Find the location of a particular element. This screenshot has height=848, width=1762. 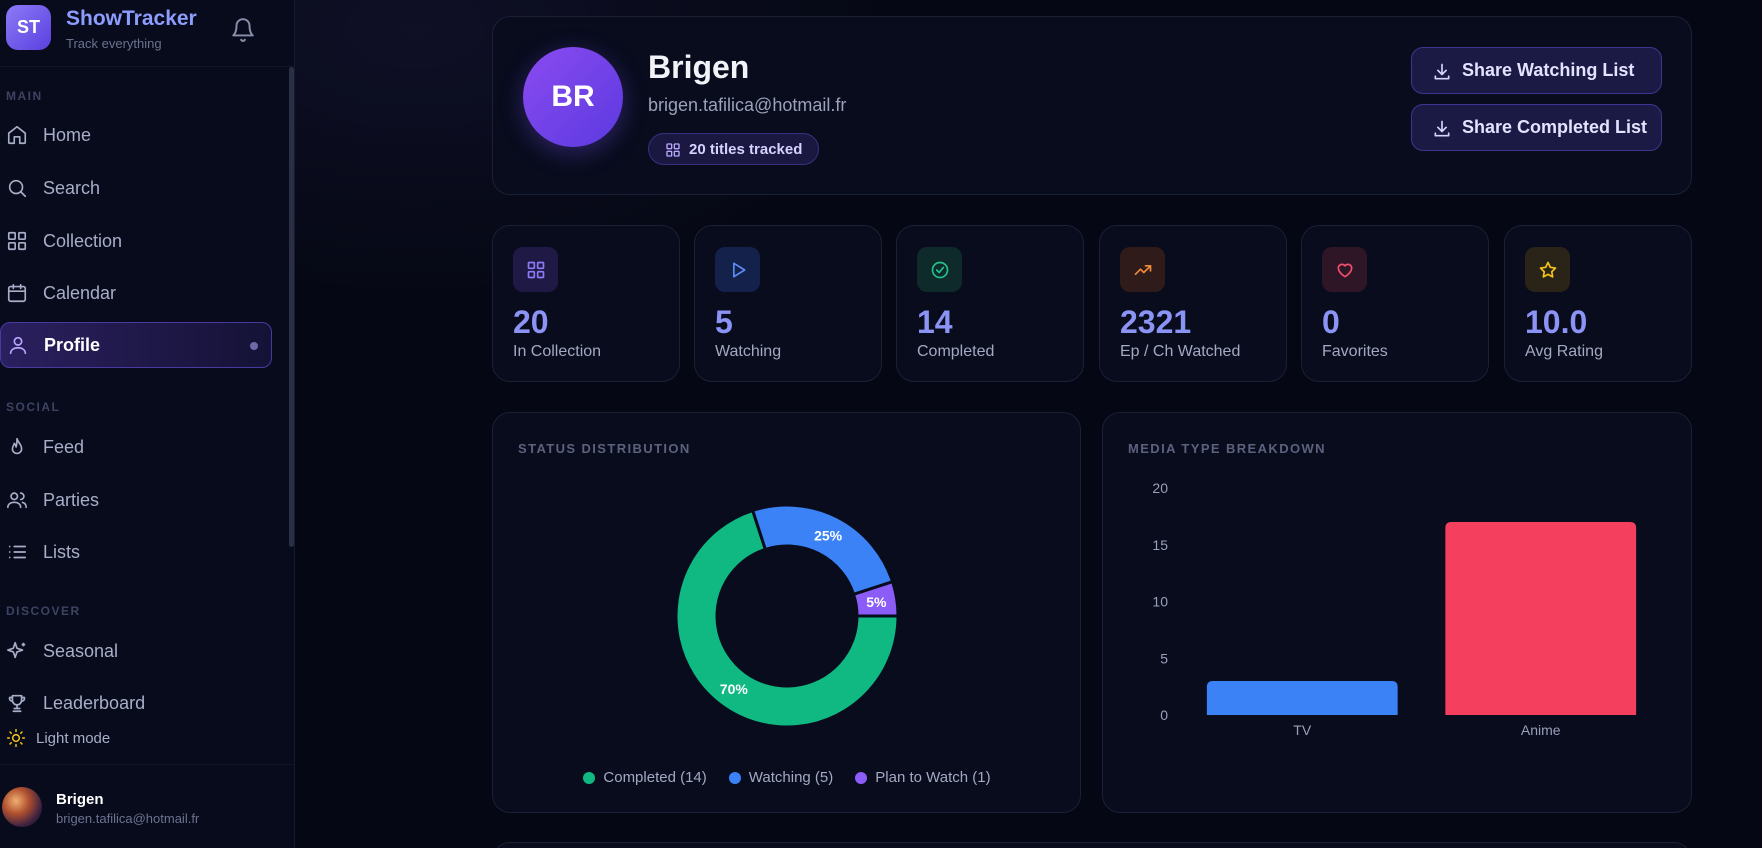

divider is located at coordinates (147, 66).